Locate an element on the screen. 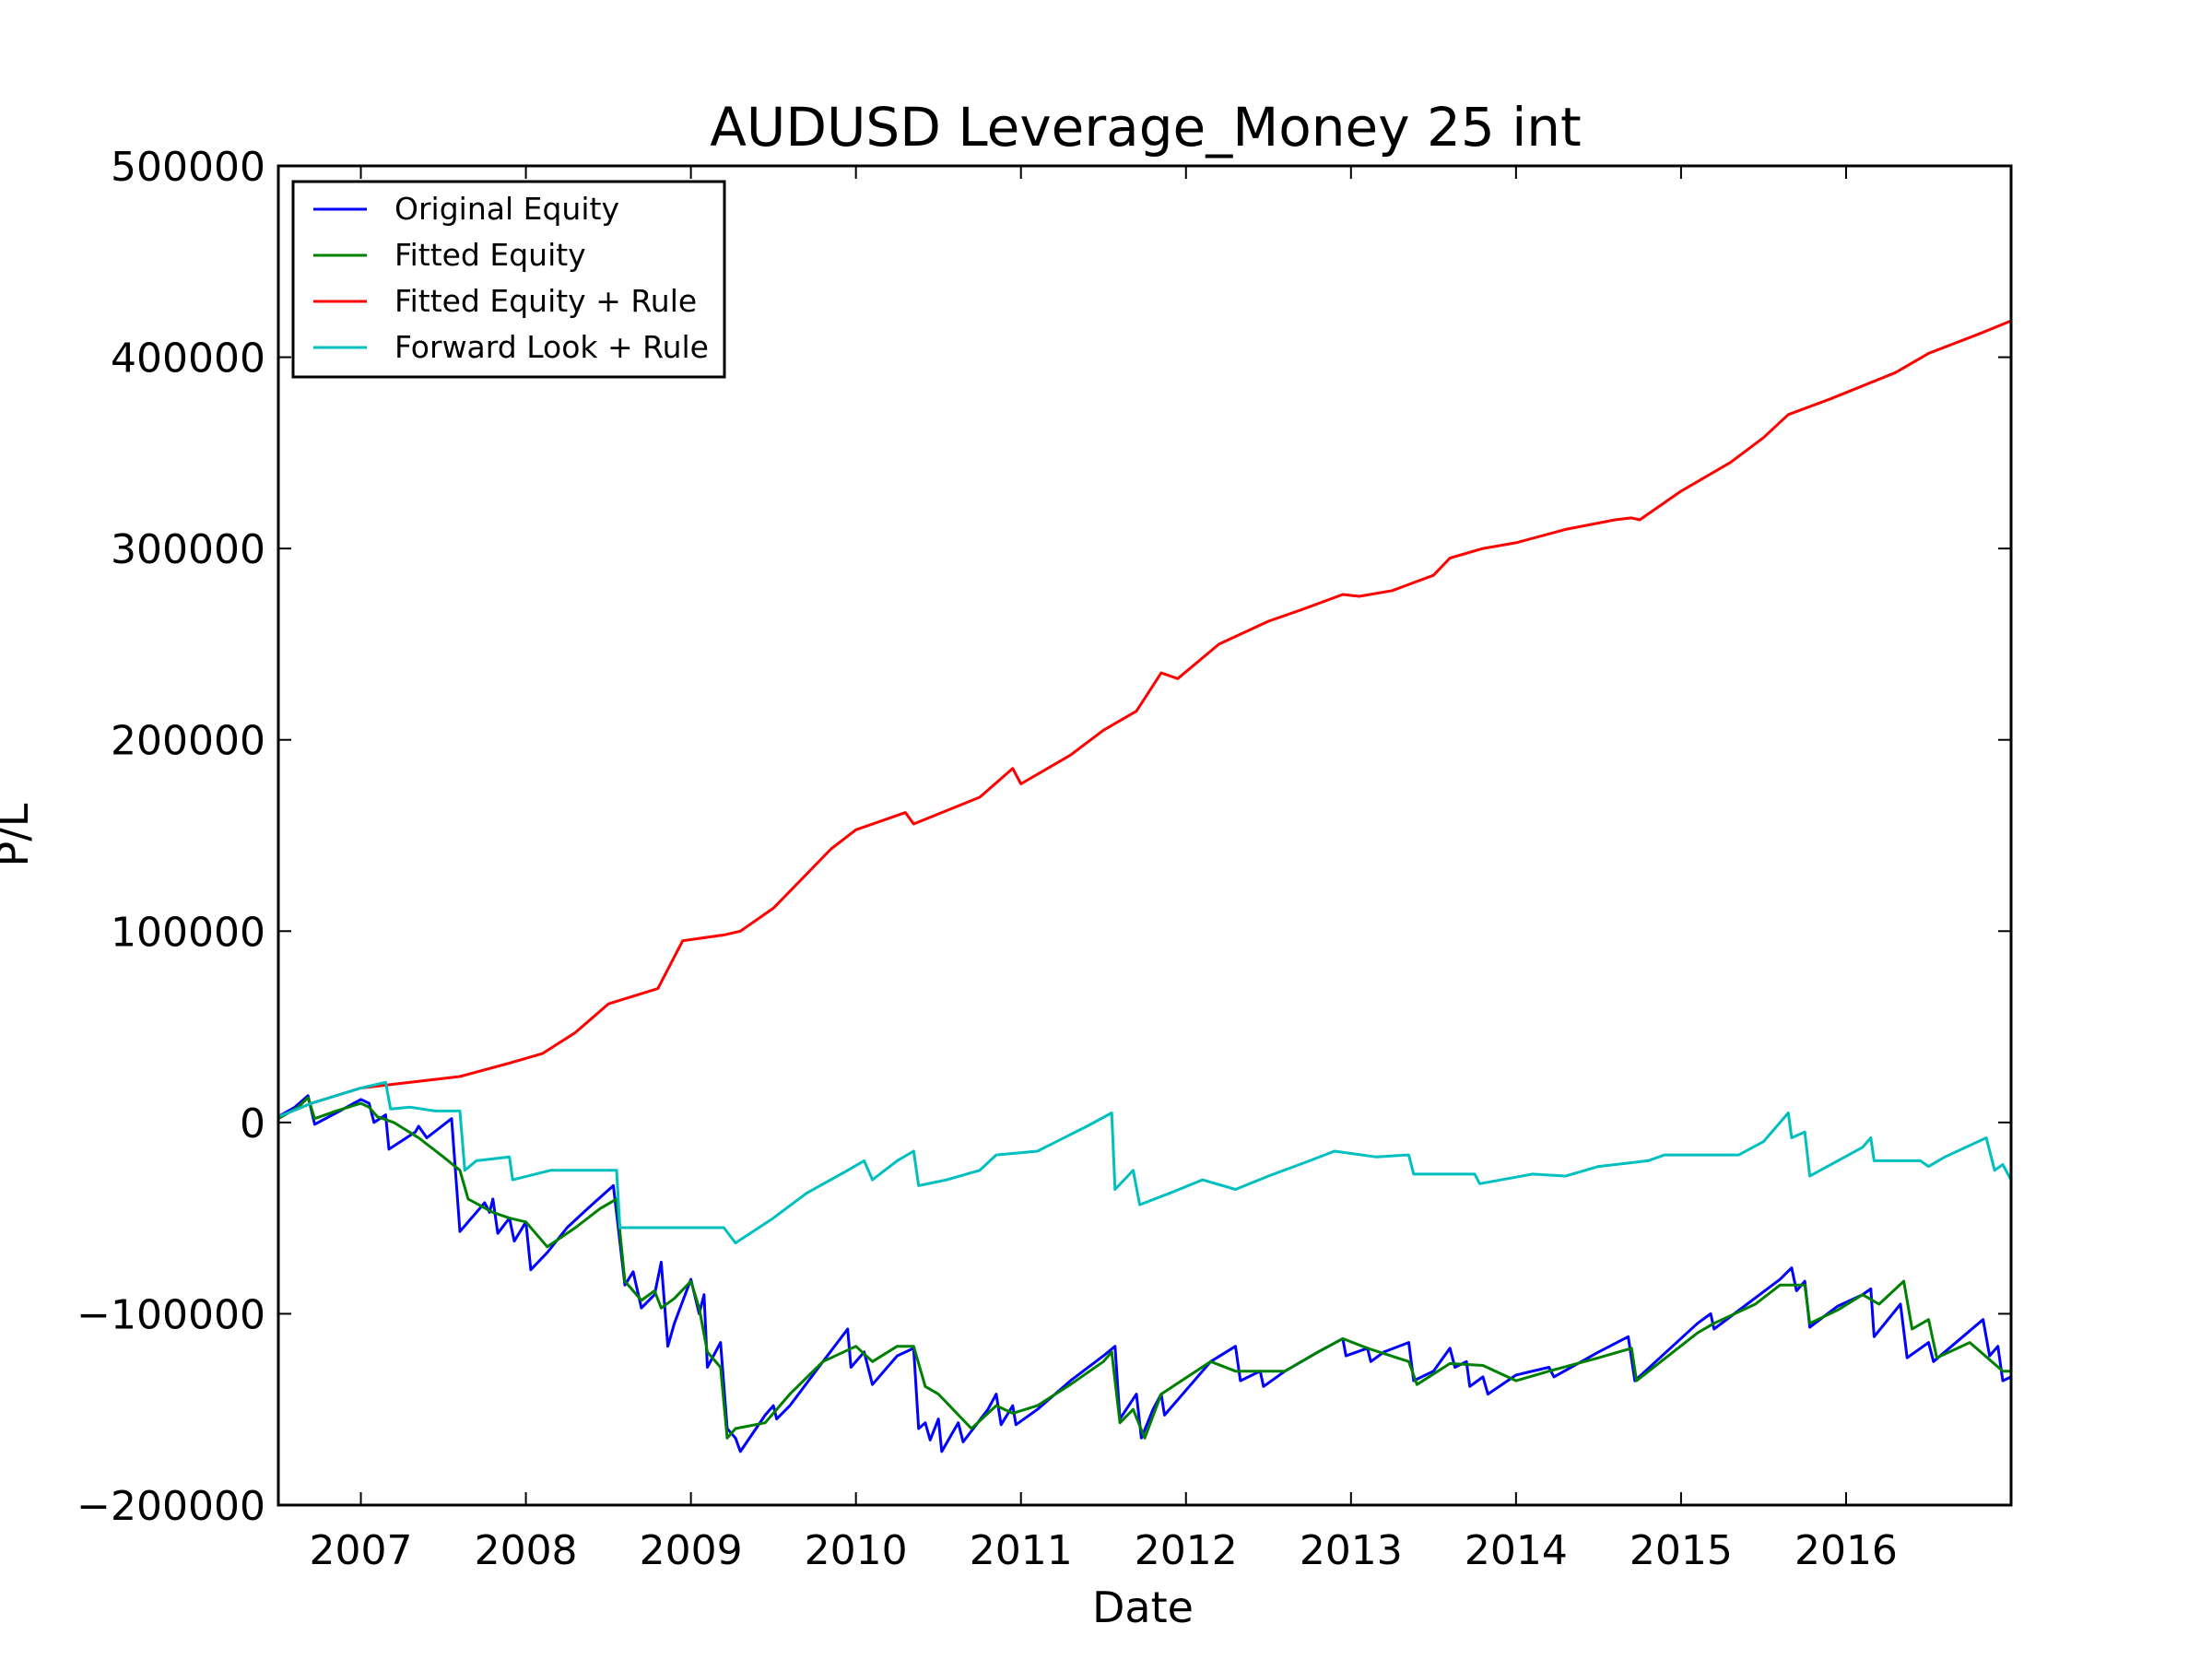 The height and width of the screenshot is (1659, 2212). y-tick-label: −100000 is located at coordinates (170, 1314).